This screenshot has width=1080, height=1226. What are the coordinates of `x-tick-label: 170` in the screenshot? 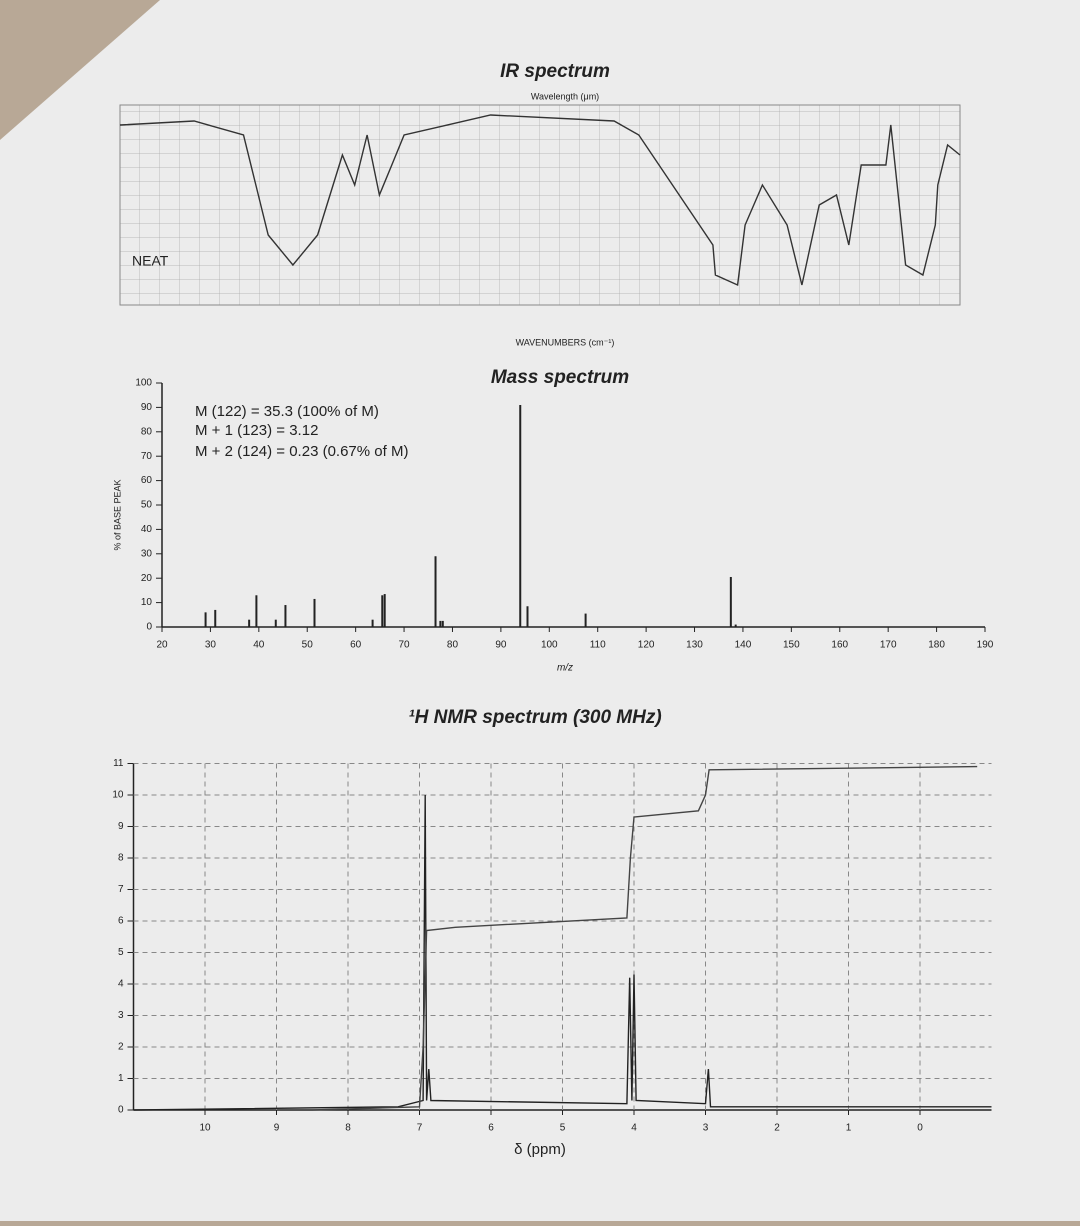 It's located at (888, 645).